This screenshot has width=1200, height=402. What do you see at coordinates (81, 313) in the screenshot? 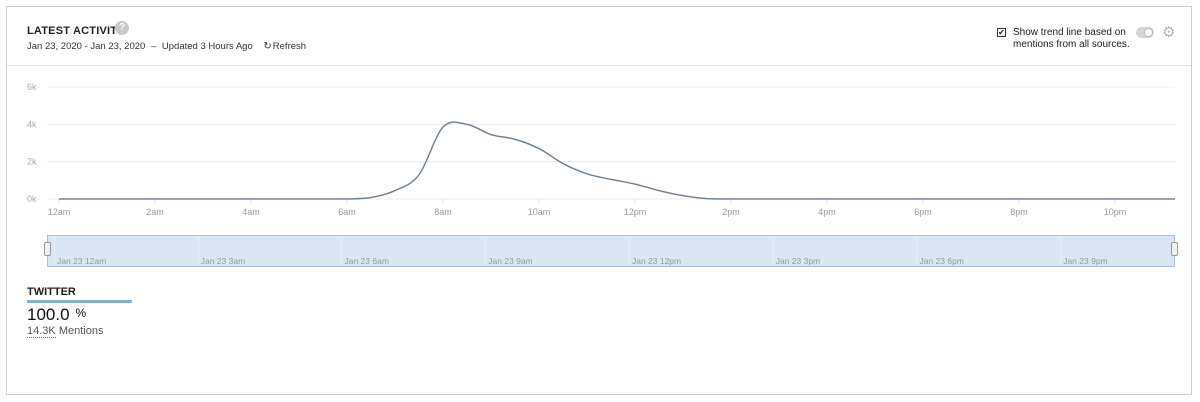
I see `share-unit: %` at bounding box center [81, 313].